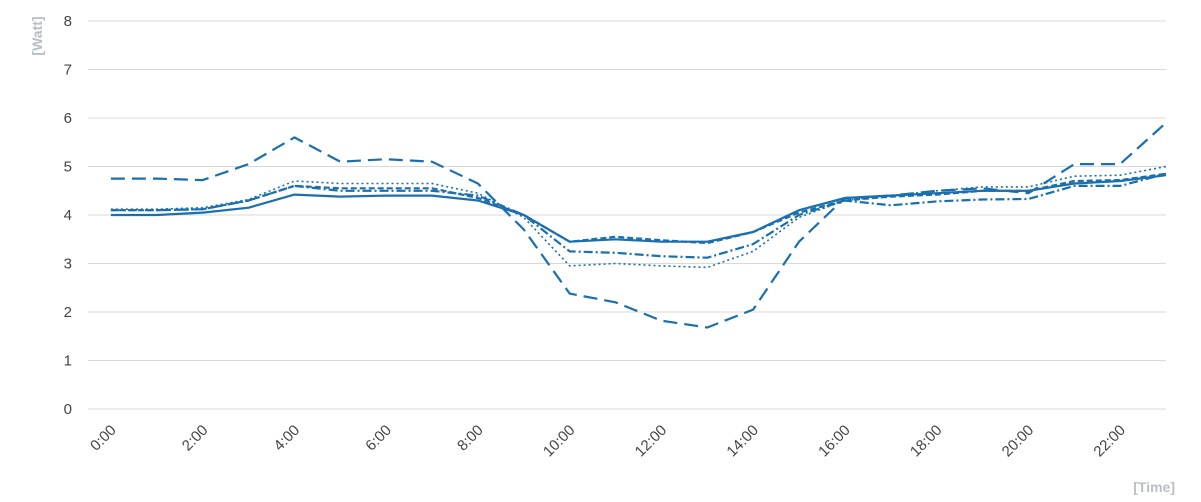 The height and width of the screenshot is (502, 1201). I want to click on series-line-solid, so click(638, 208).